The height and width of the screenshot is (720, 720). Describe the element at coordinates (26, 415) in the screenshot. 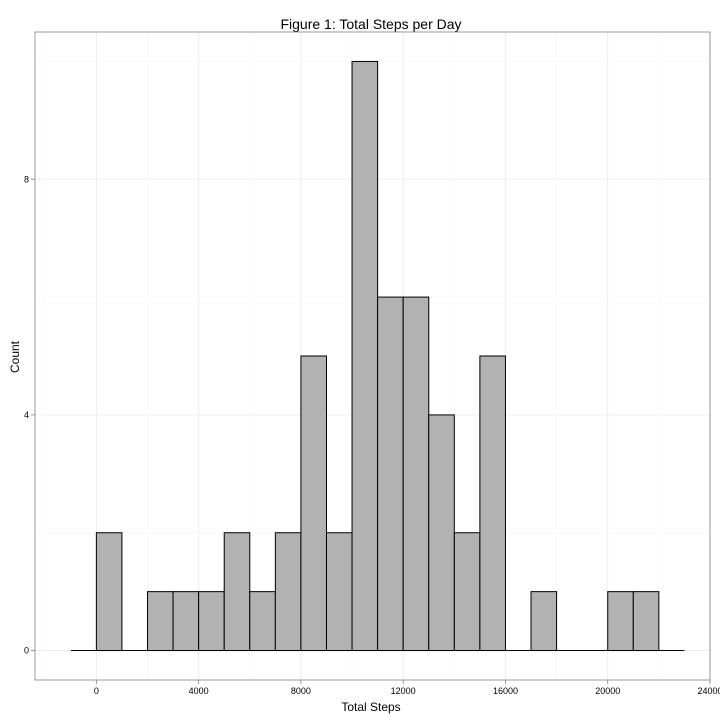

I see `y-tick-label: 4` at that location.